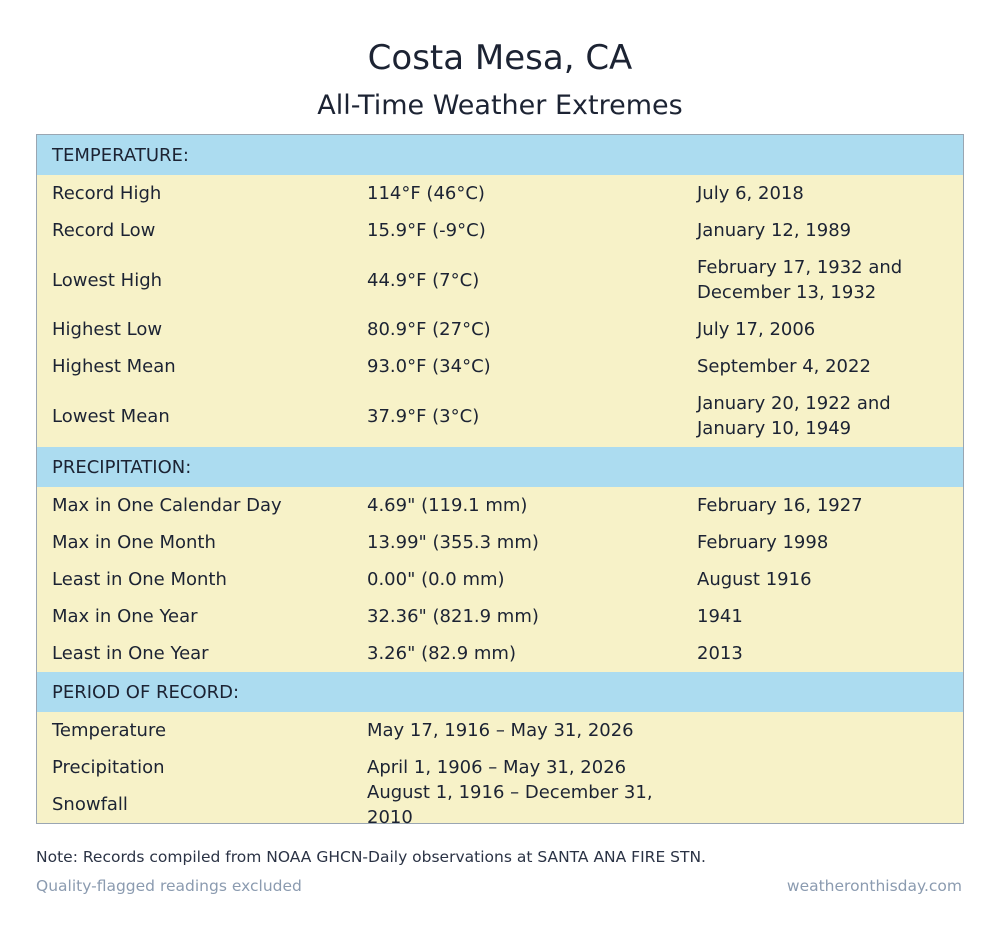  What do you see at coordinates (774, 230) in the screenshot?
I see `date-cell: January 12, 1989` at bounding box center [774, 230].